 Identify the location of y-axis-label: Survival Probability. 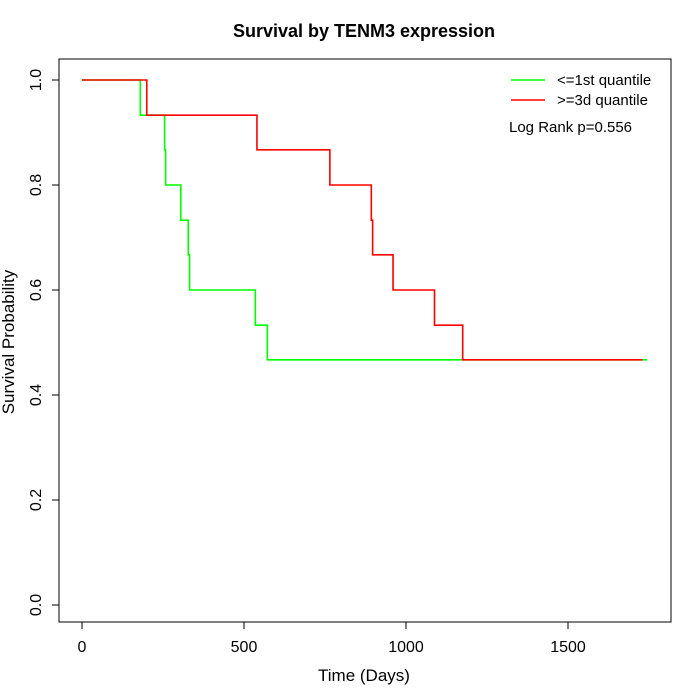
(9, 341).